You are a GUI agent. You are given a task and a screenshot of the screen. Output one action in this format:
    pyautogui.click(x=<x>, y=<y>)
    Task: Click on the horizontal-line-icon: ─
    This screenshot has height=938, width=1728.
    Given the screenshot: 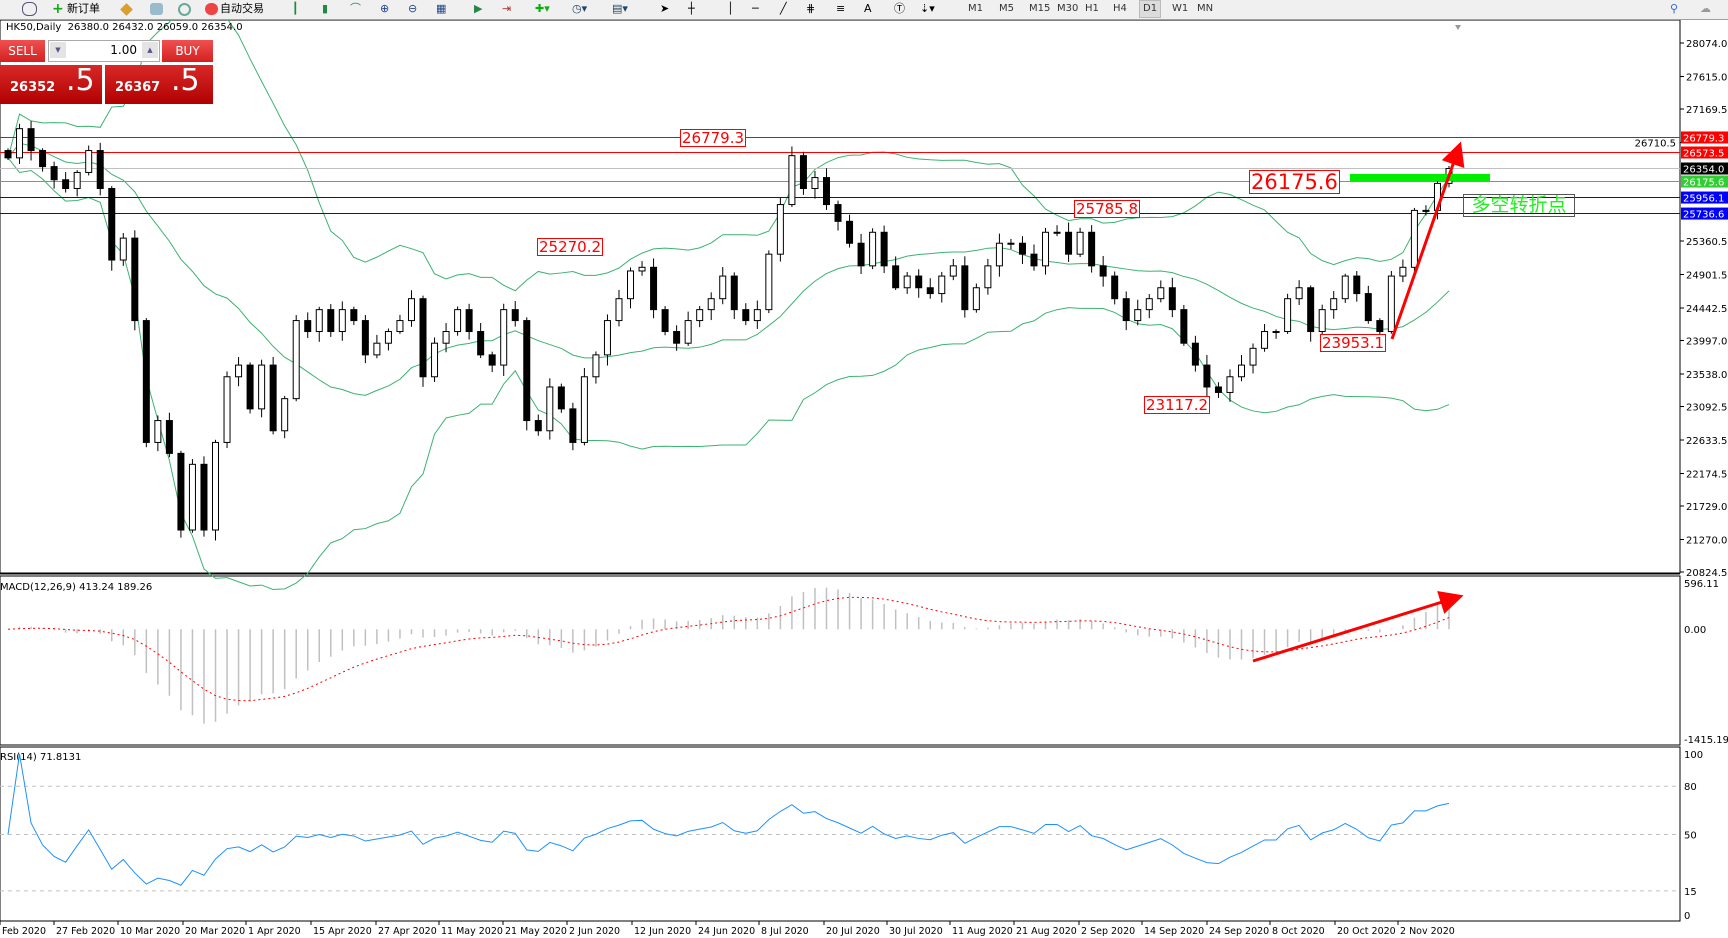 What is the action you would take?
    pyautogui.click(x=755, y=8)
    